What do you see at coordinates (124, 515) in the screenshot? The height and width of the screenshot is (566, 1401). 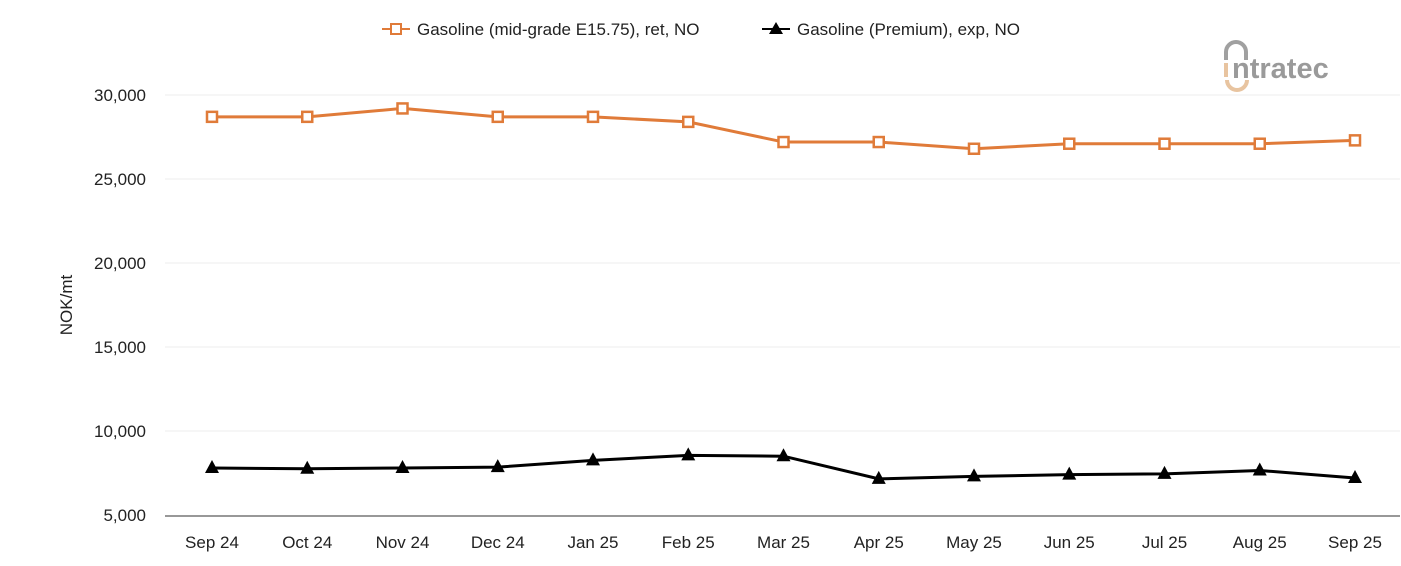 I see `y-tick-label: 5,000` at bounding box center [124, 515].